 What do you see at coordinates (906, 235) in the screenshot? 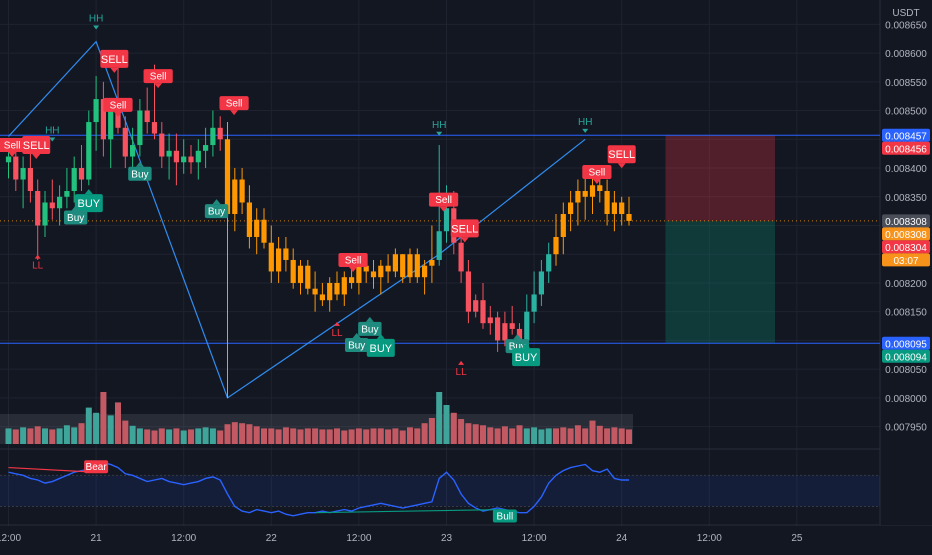
I see `price-tag-label: 0.008308` at bounding box center [906, 235].